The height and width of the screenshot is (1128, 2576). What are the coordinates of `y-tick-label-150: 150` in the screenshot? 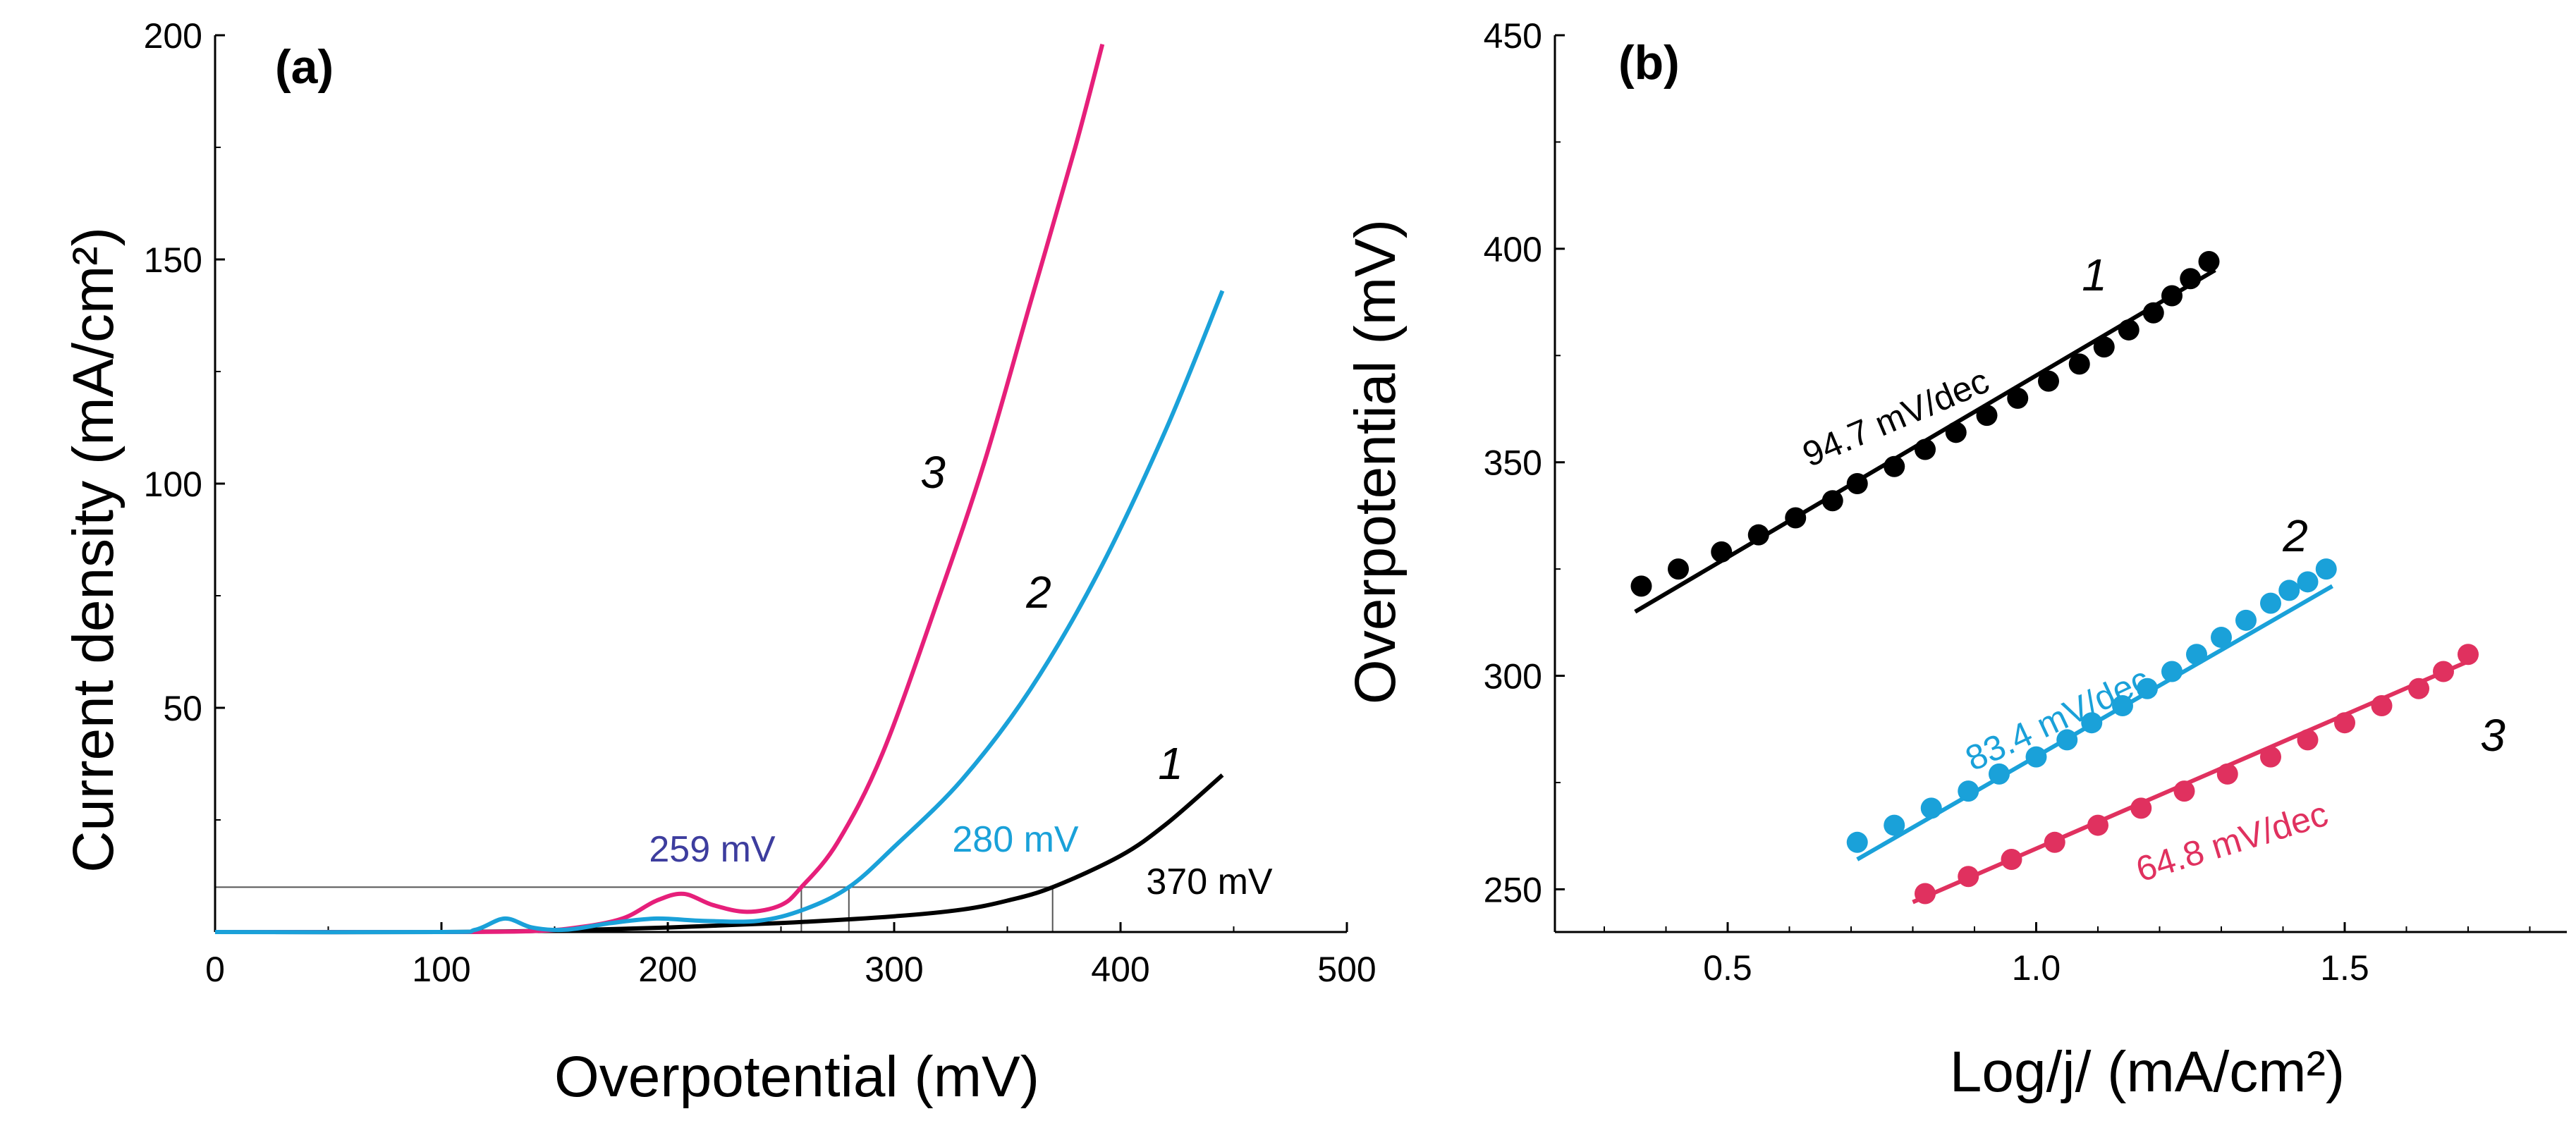 It's located at (173, 260).